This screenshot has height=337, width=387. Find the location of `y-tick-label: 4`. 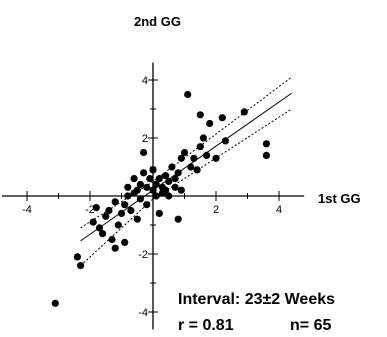

y-tick-label: 4 is located at coordinates (145, 81).